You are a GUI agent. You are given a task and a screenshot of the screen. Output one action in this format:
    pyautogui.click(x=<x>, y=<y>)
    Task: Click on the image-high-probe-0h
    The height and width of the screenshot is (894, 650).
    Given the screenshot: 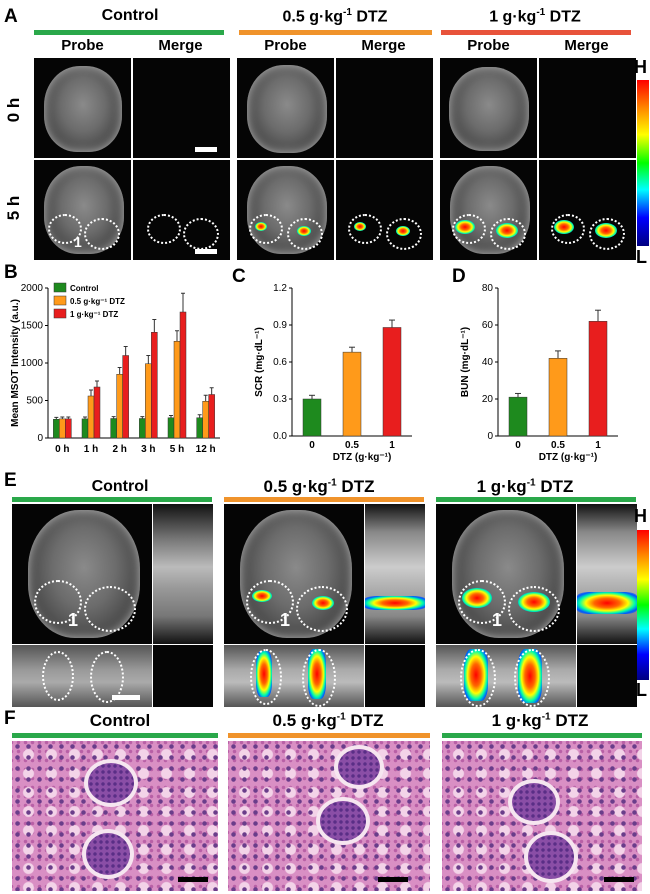 What is the action you would take?
    pyautogui.click(x=488, y=108)
    